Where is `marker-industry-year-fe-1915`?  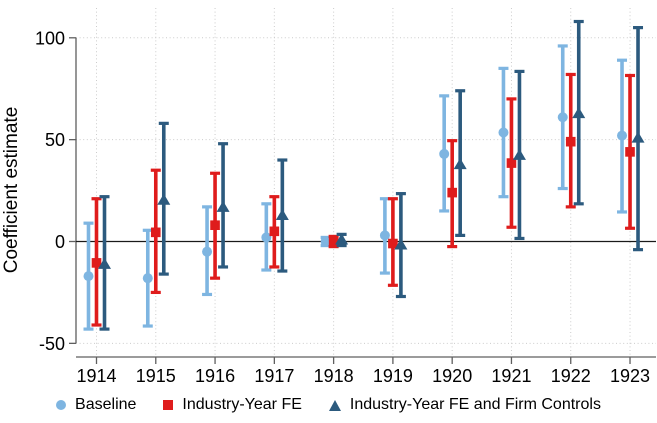 marker-industry-year-fe-1915 is located at coordinates (155, 232).